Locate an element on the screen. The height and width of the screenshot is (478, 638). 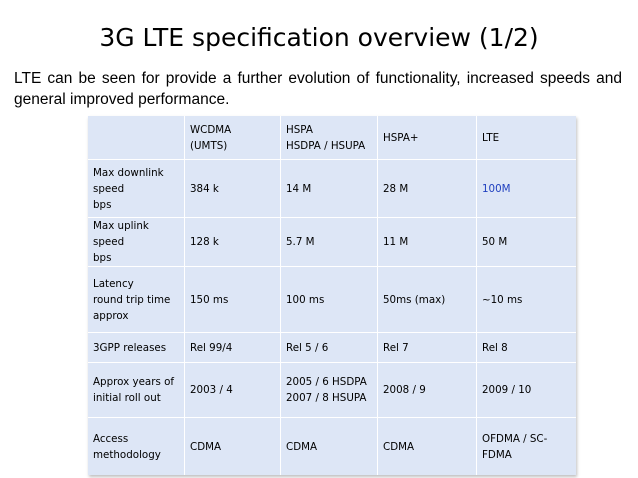
table-cell: Rel 5 / 6 is located at coordinates (329, 348).